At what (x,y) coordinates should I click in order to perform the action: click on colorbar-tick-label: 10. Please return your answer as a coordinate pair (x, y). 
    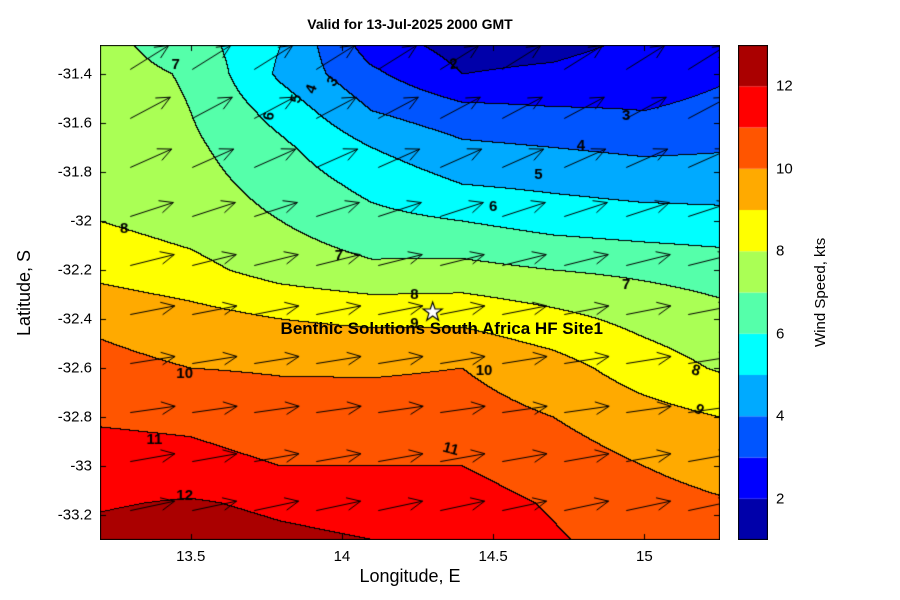
    Looking at the image, I should click on (784, 169).